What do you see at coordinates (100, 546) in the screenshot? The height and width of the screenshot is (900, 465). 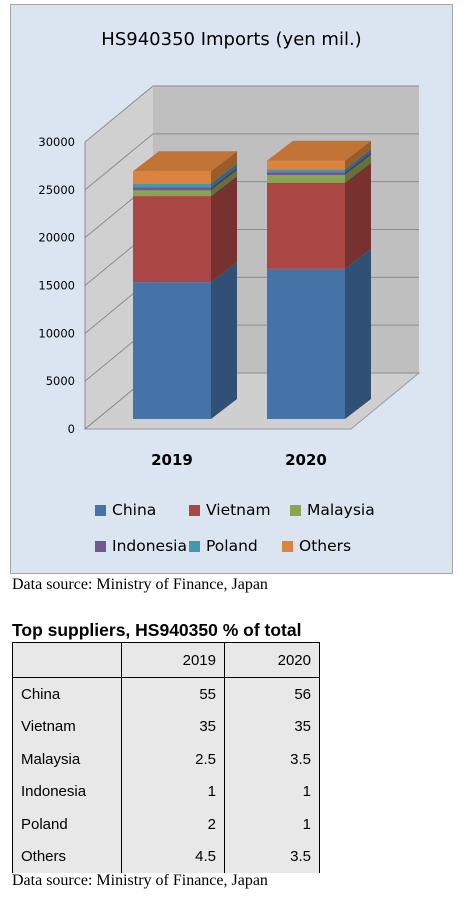 I see `legend-swatch-indonesia` at bounding box center [100, 546].